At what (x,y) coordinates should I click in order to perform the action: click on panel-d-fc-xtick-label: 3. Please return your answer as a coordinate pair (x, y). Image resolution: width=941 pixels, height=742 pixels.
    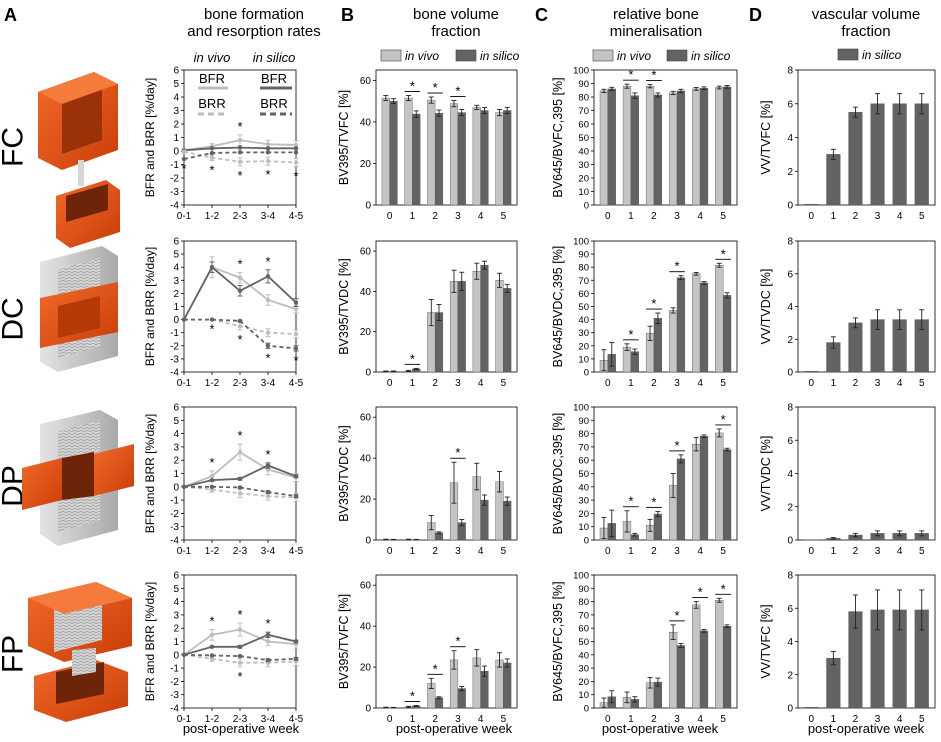
    Looking at the image, I should click on (878, 216).